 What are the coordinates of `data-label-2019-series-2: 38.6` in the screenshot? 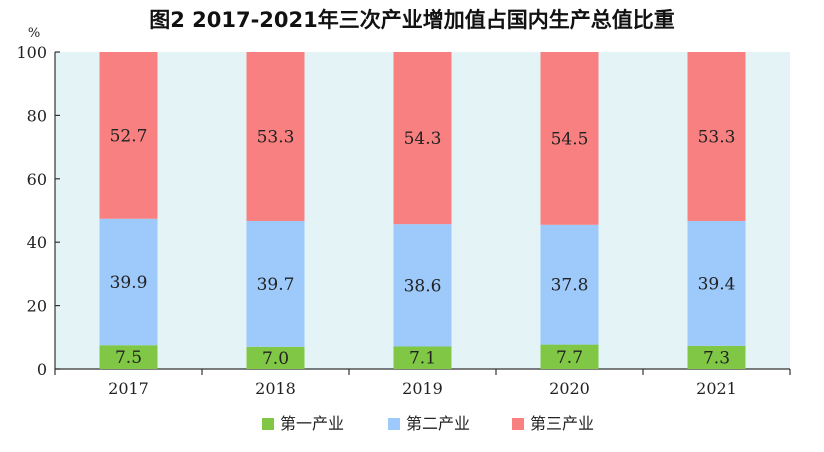 It's located at (423, 286).